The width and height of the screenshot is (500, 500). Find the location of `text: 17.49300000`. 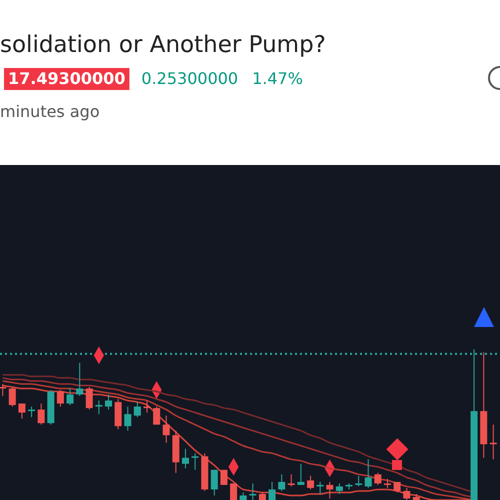

text: 17.49300000 is located at coordinates (67, 78).